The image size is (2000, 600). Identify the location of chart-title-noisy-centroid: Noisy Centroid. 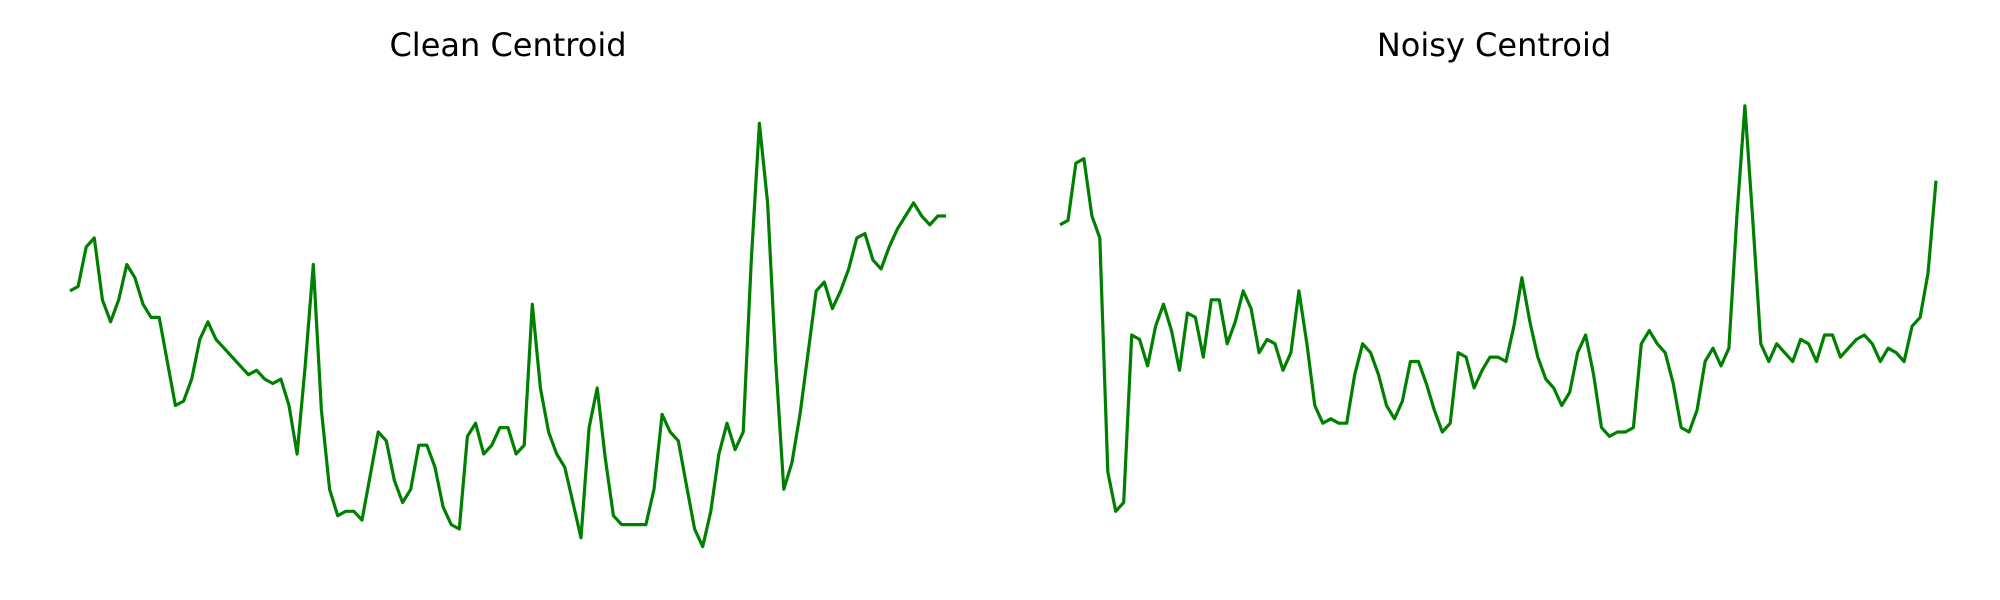
(1494, 45).